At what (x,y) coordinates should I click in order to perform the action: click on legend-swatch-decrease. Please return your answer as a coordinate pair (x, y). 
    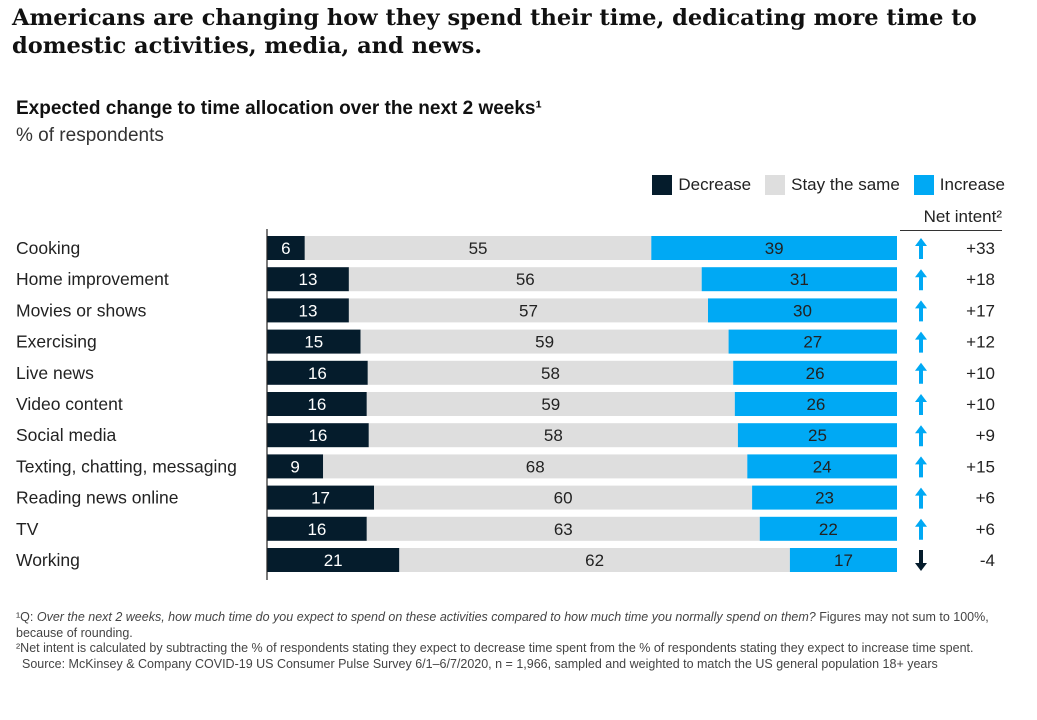
    Looking at the image, I should click on (662, 185).